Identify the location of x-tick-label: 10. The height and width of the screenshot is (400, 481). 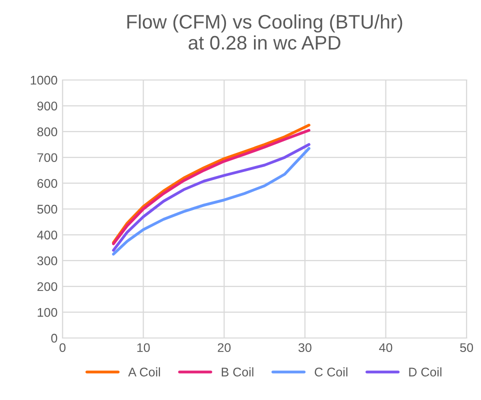
(143, 347).